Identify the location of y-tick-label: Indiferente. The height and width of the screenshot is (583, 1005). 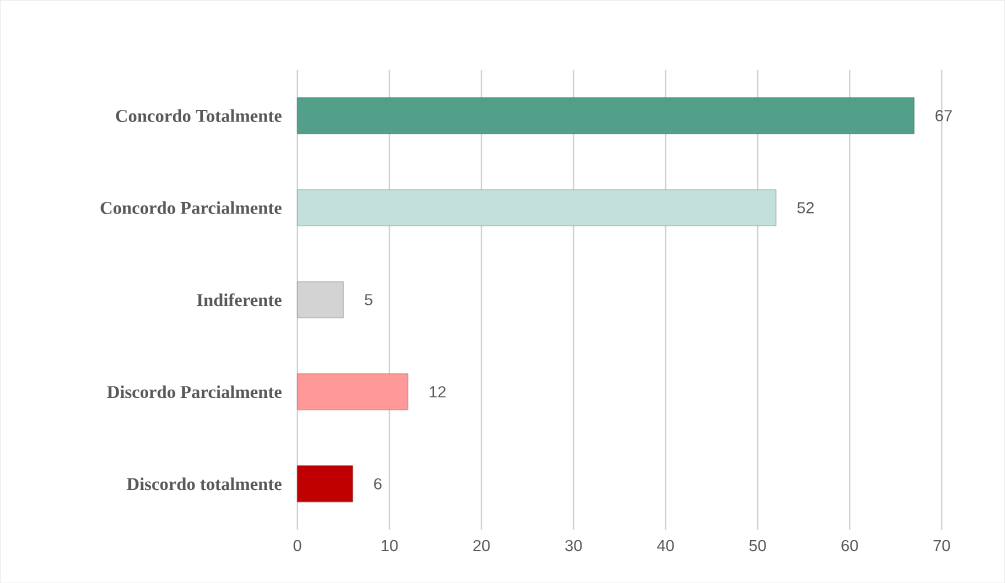
(239, 299).